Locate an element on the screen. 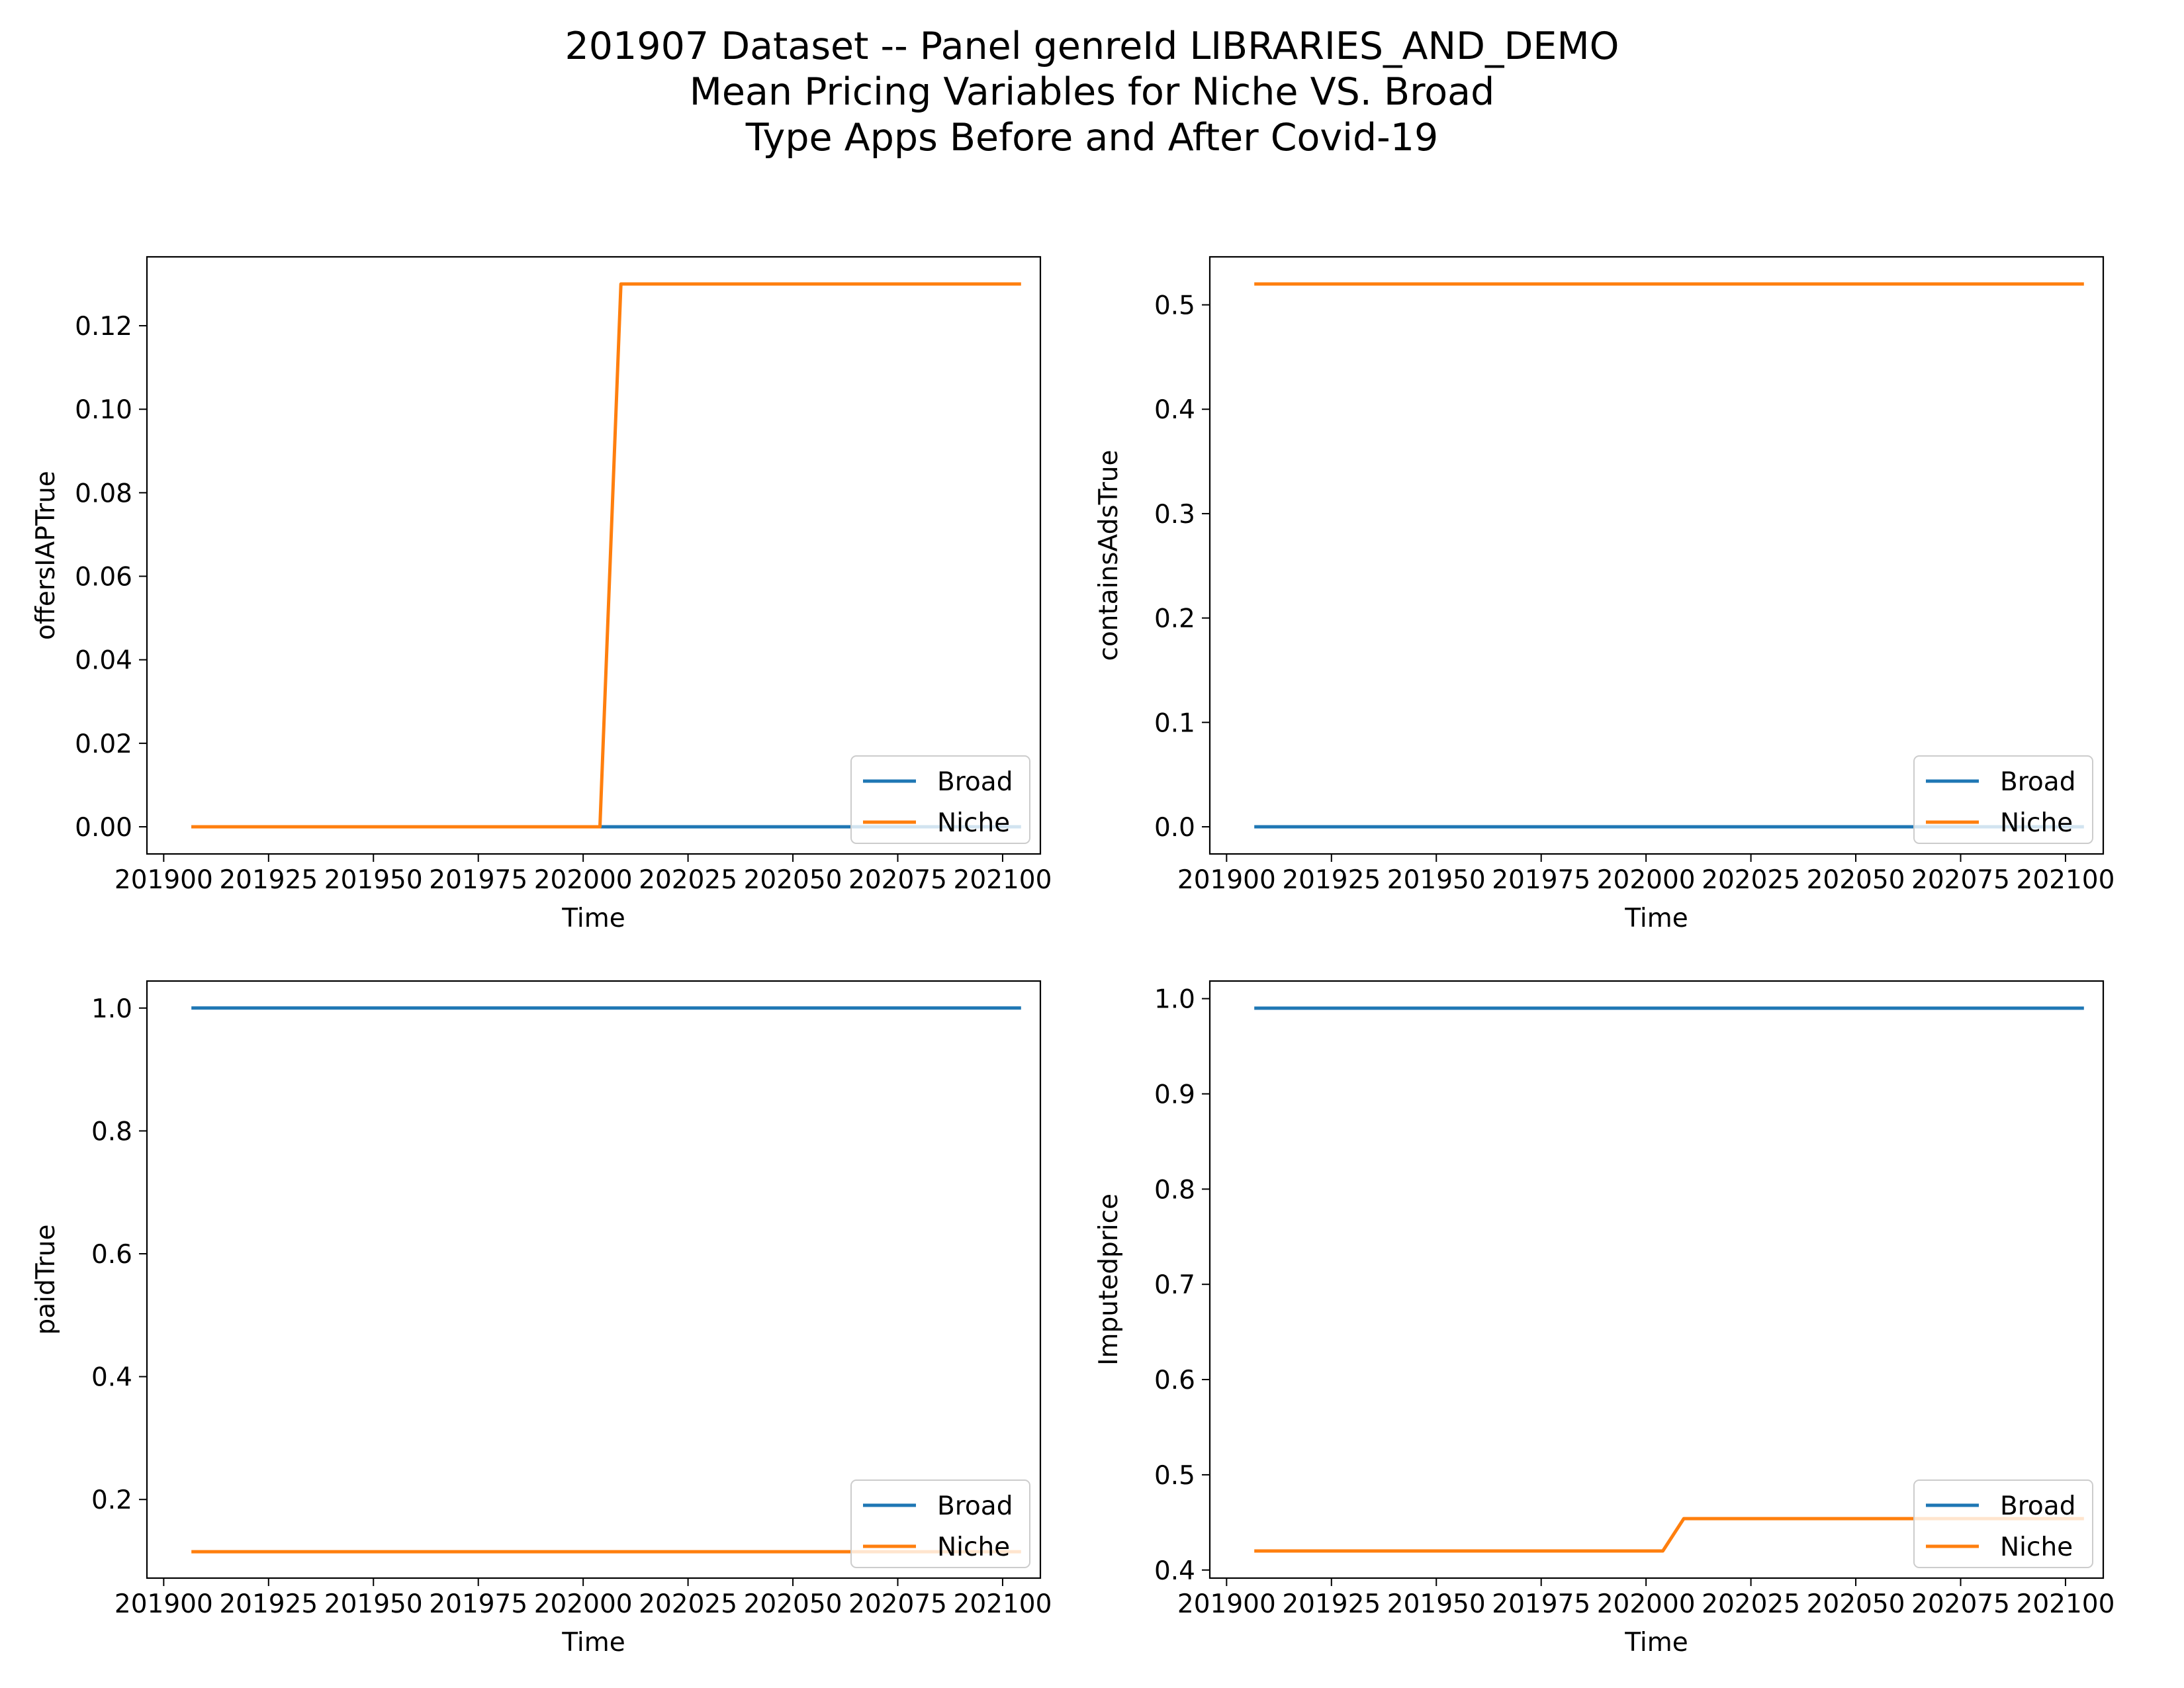 The height and width of the screenshot is (1688, 2184). y-tick-label: 0.08 is located at coordinates (103, 493).